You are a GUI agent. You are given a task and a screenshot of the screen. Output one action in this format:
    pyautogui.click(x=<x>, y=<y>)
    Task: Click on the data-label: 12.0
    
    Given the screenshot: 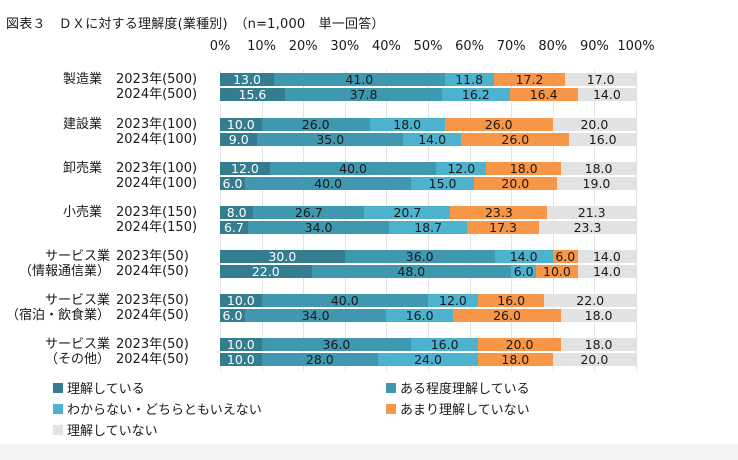 What is the action you would take?
    pyautogui.click(x=245, y=168)
    